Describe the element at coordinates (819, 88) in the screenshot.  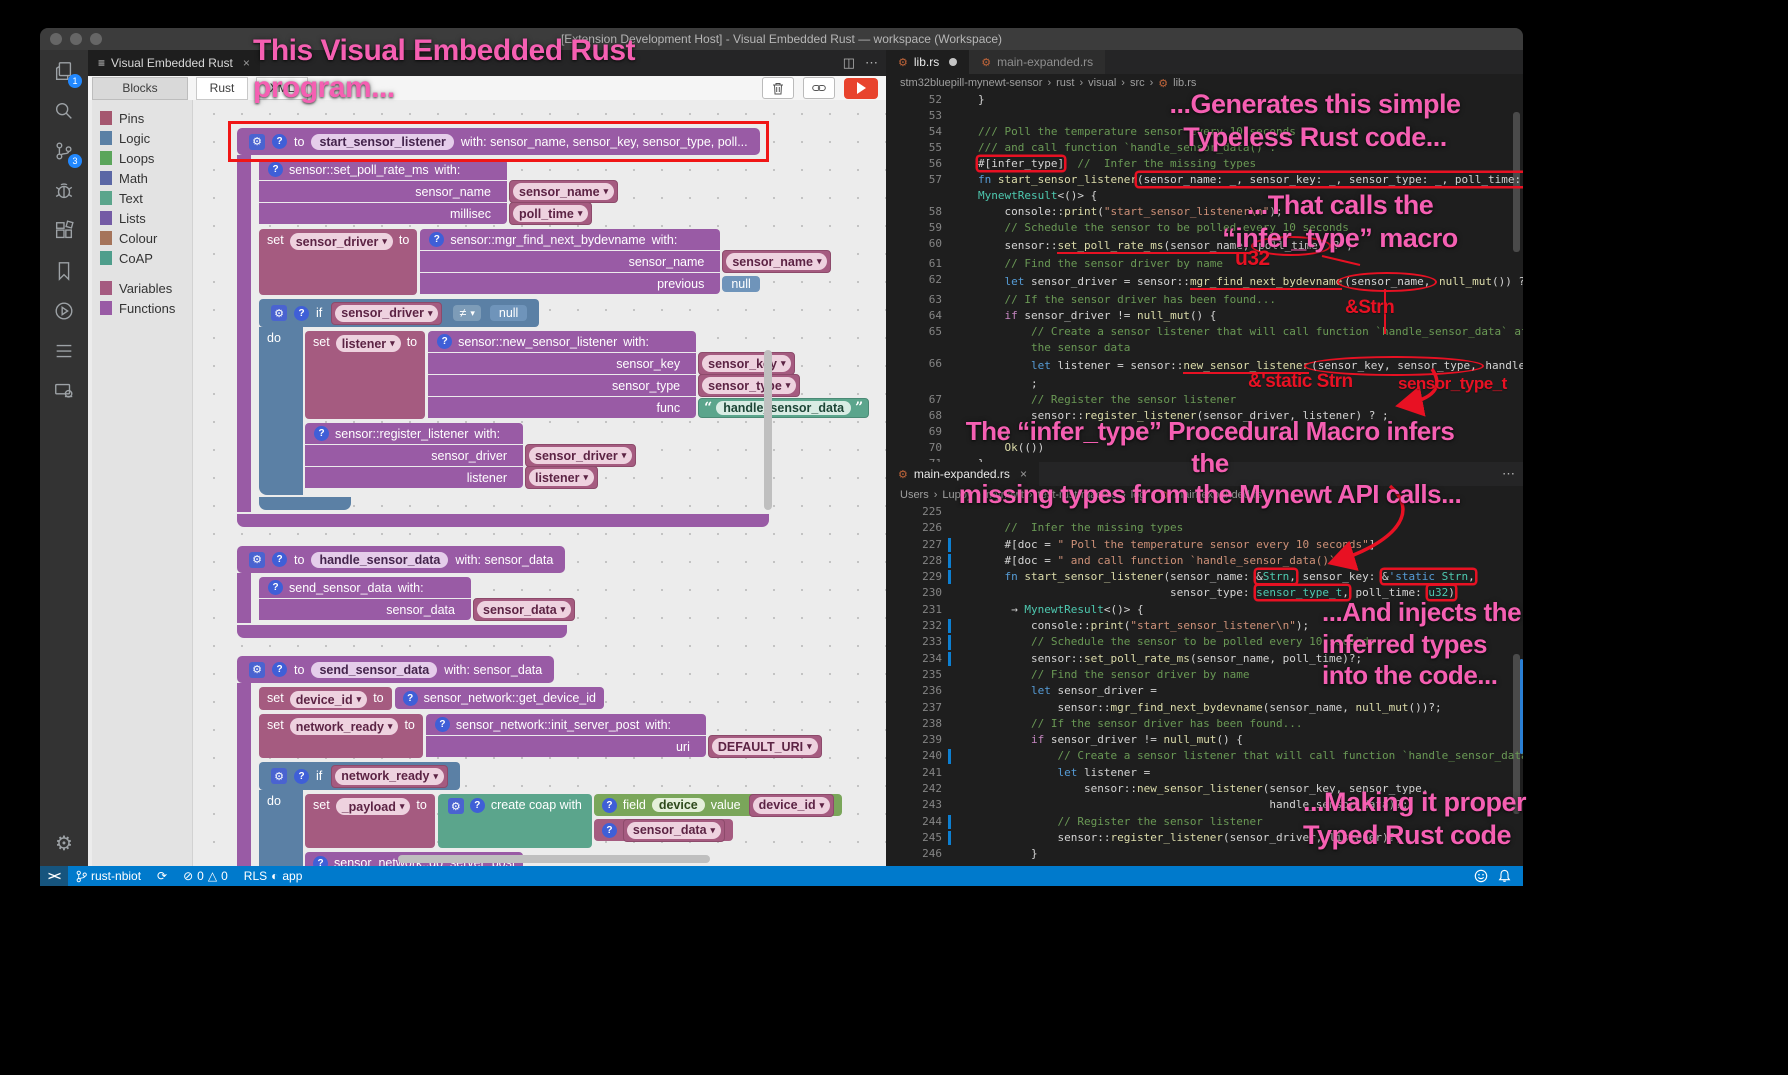
I see `link-button` at that location.